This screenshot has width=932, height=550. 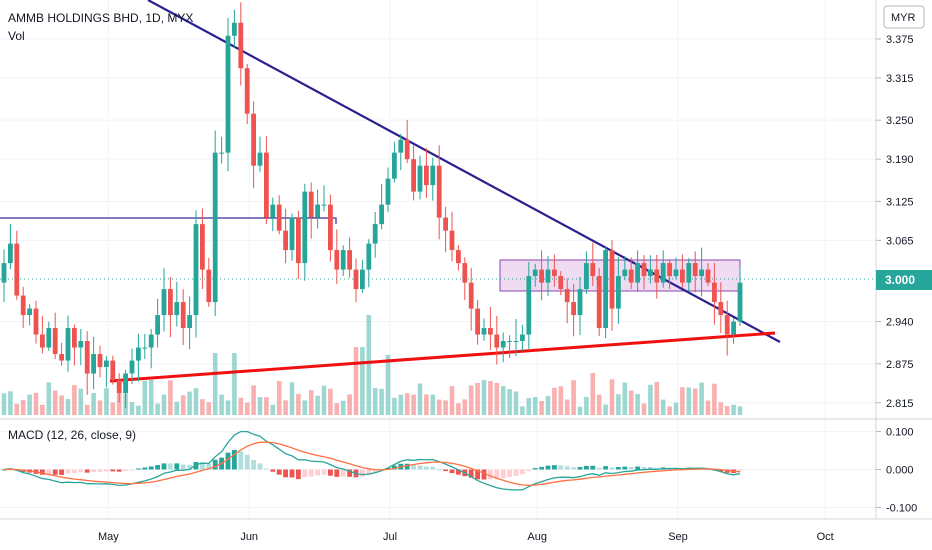 I want to click on macd-pane, so click(x=438, y=469).